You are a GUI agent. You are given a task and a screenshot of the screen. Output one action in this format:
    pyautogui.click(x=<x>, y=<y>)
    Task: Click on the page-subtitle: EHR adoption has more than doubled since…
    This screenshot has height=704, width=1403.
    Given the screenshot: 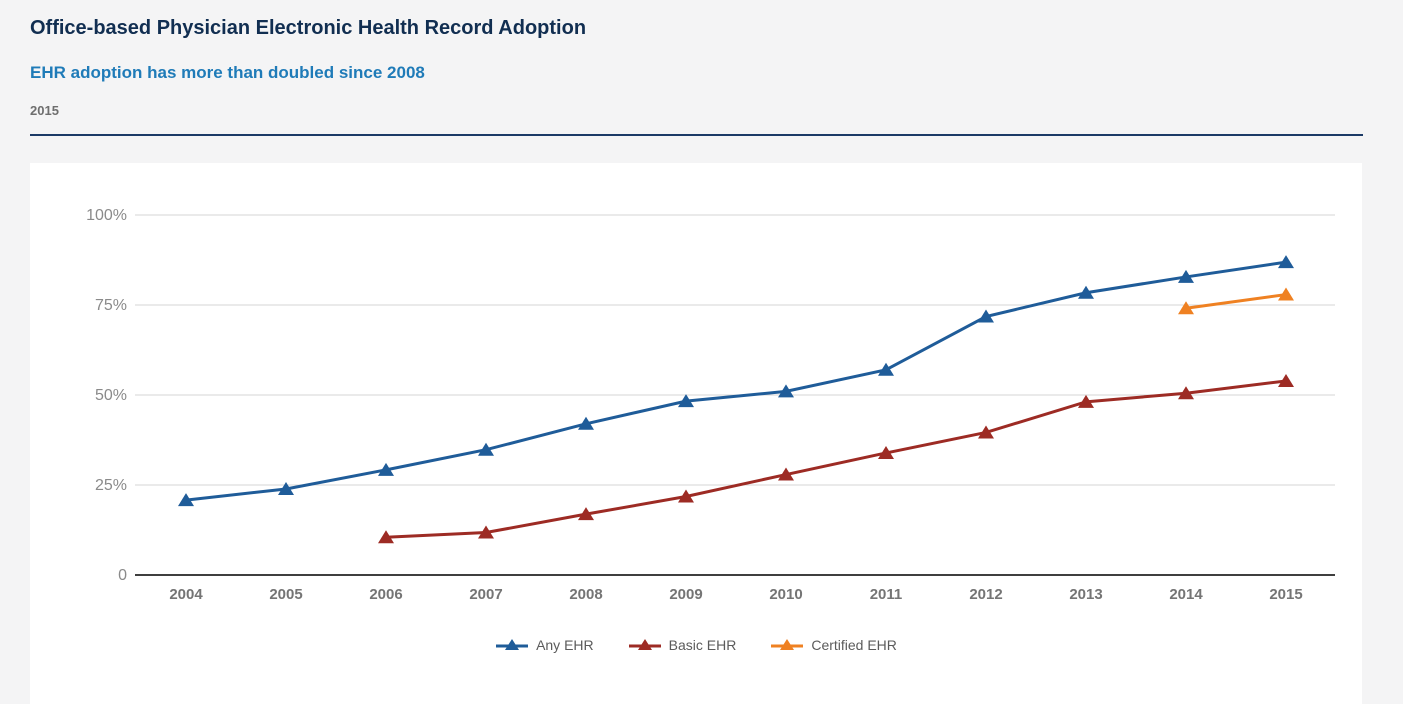 What is the action you would take?
    pyautogui.click(x=227, y=72)
    